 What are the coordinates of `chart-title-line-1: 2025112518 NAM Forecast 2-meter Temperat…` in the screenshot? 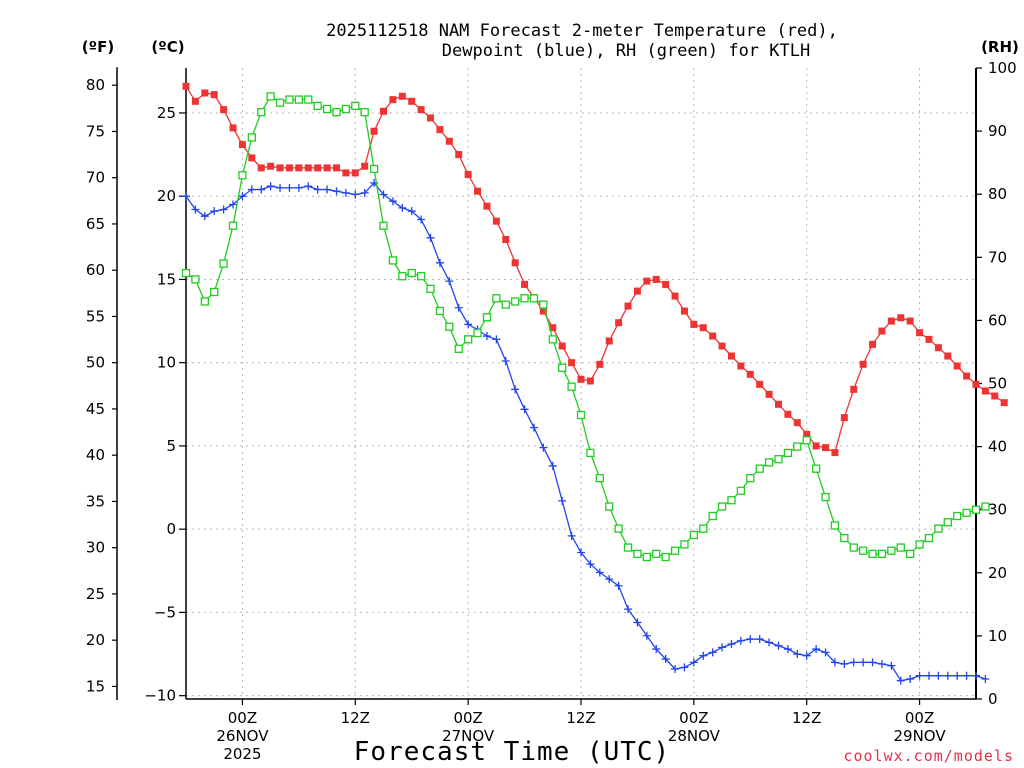 It's located at (582, 31).